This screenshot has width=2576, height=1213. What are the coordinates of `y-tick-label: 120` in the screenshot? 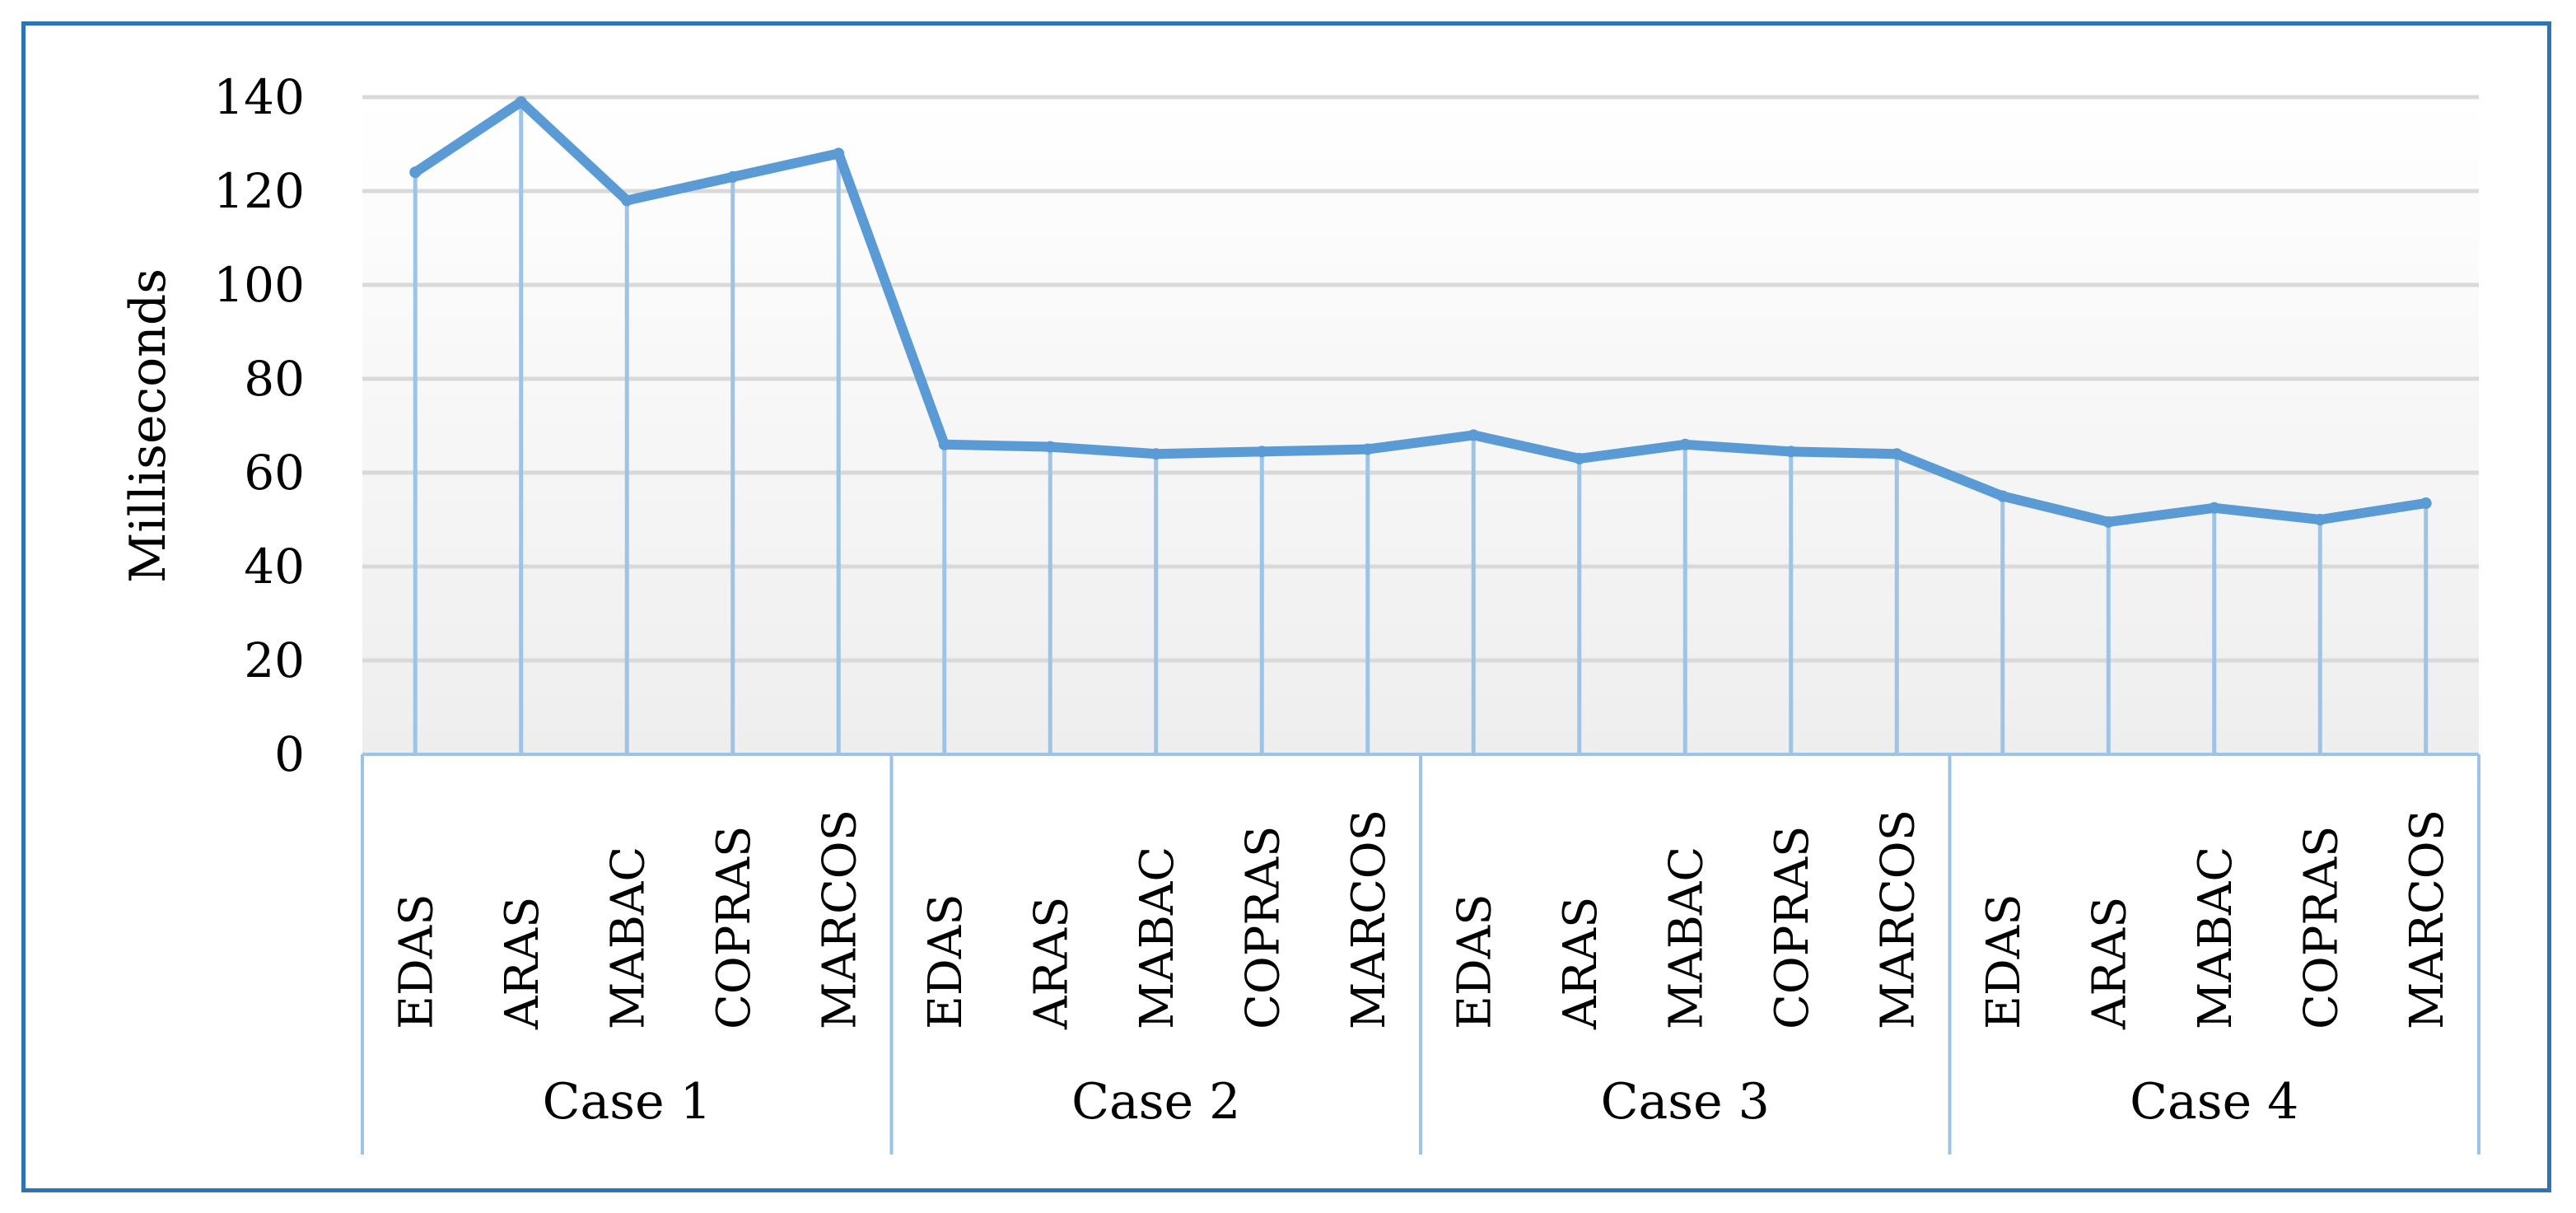 It's located at (259, 191).